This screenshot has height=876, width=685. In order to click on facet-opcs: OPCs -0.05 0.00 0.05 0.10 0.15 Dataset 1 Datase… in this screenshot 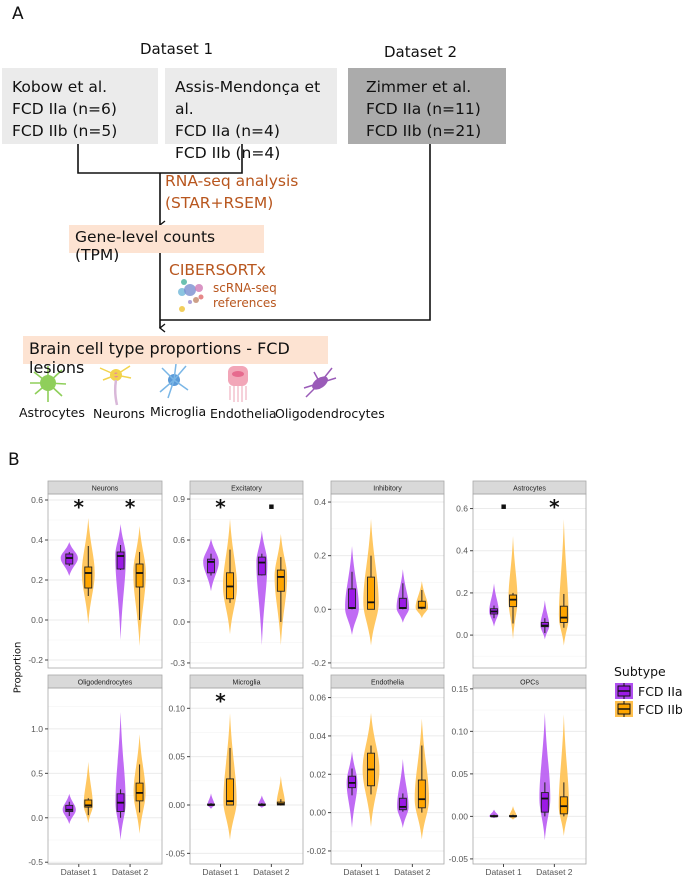, I will do `click(518, 775)`.